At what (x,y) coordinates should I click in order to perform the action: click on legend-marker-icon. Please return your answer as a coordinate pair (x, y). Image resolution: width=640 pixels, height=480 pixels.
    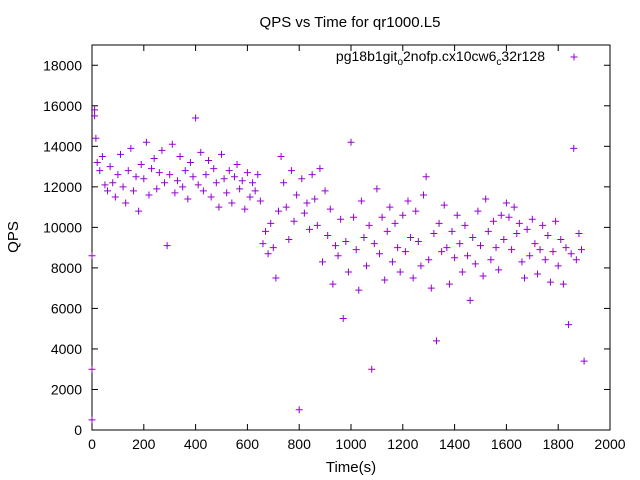
    Looking at the image, I should click on (574, 57).